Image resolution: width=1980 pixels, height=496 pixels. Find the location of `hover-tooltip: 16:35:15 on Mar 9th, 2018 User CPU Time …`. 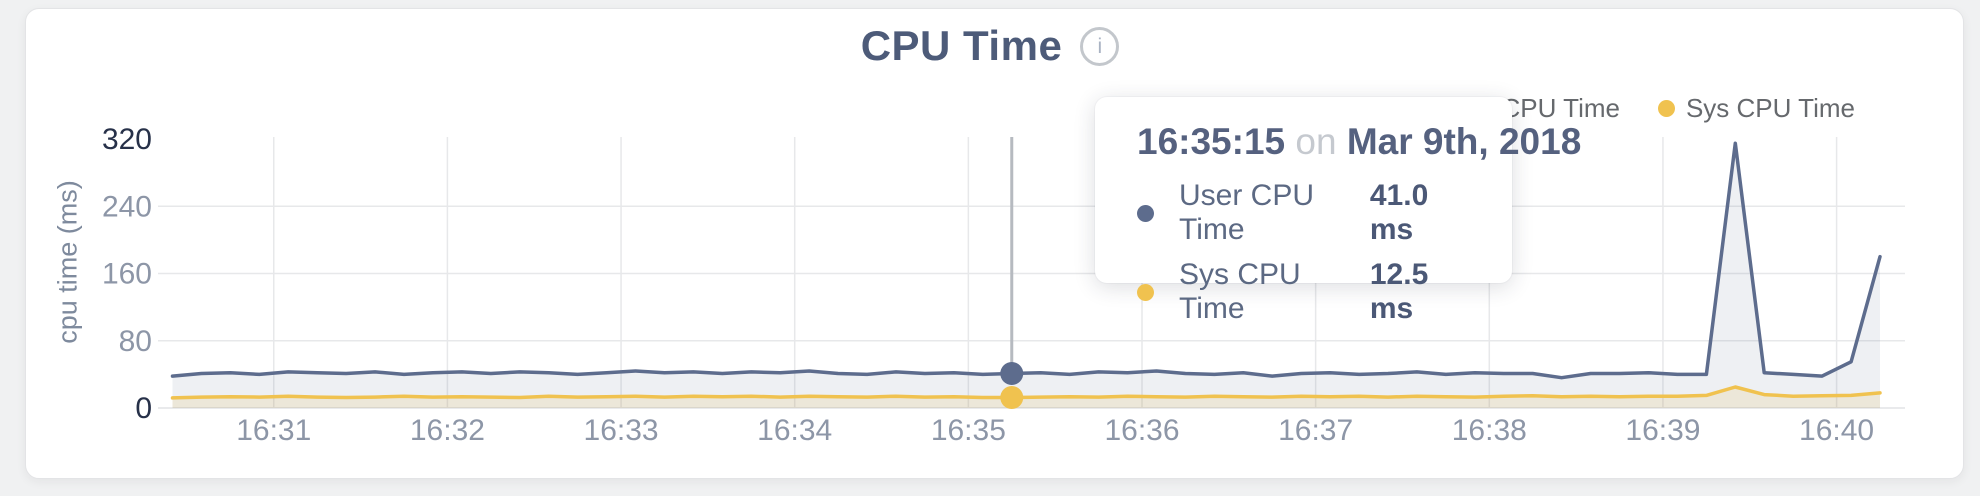

hover-tooltip: 16:35:15 on Mar 9th, 2018 User CPU Time … is located at coordinates (1338, 211).